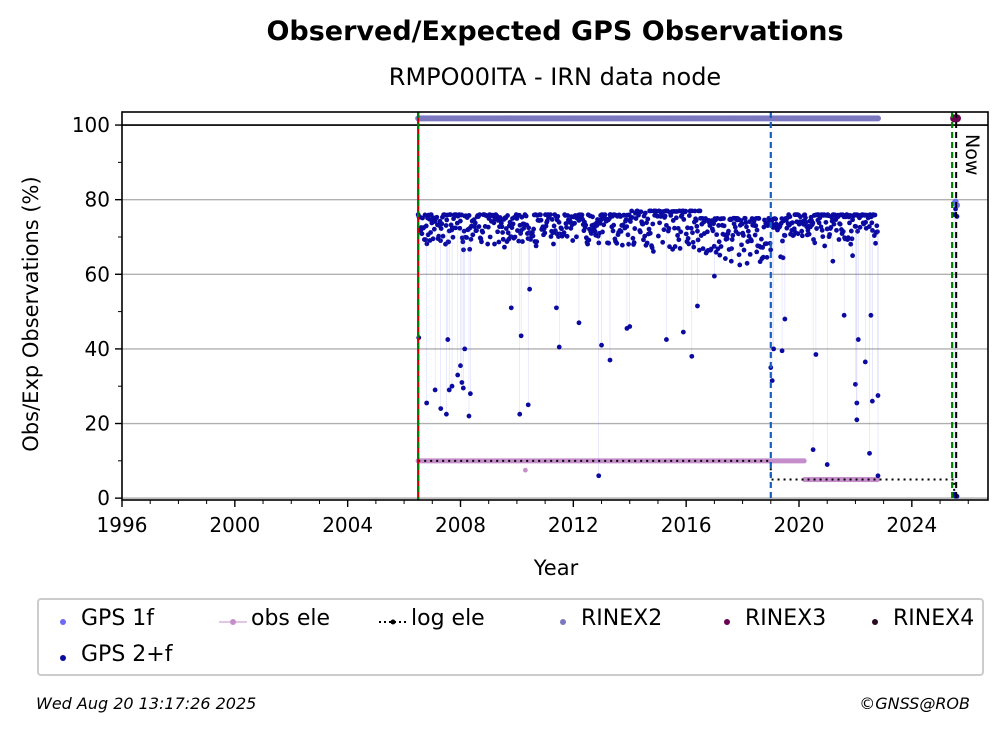 The height and width of the screenshot is (734, 1008). What do you see at coordinates (63, 619) in the screenshot?
I see `legend-marker` at bounding box center [63, 619].